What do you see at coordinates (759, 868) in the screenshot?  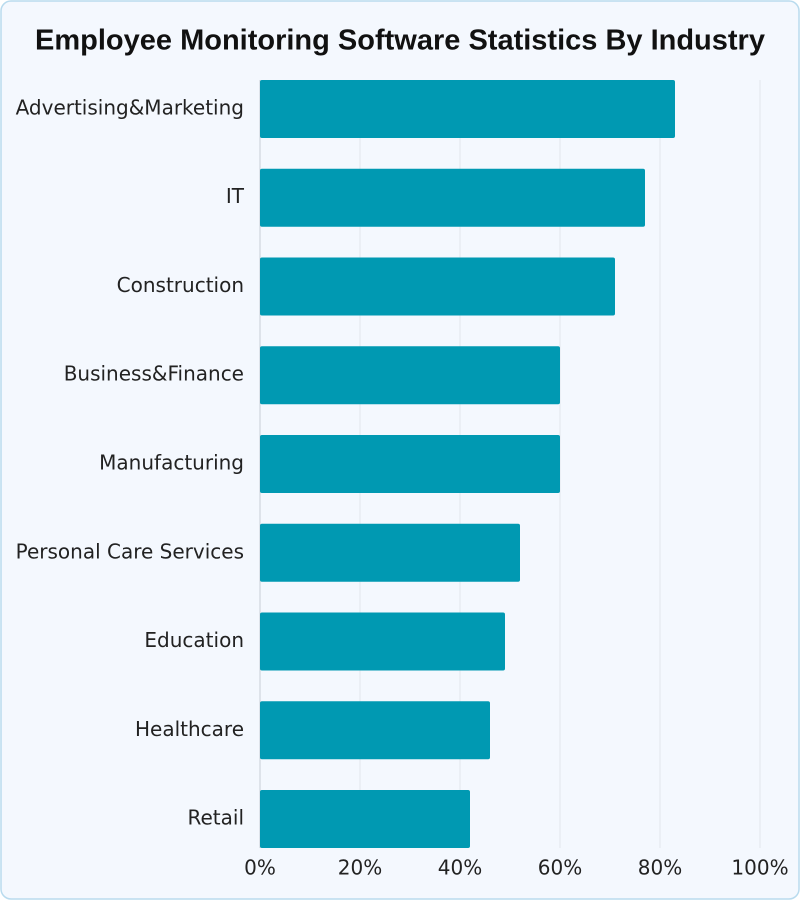 I see `x-tick-label: 100%` at bounding box center [759, 868].